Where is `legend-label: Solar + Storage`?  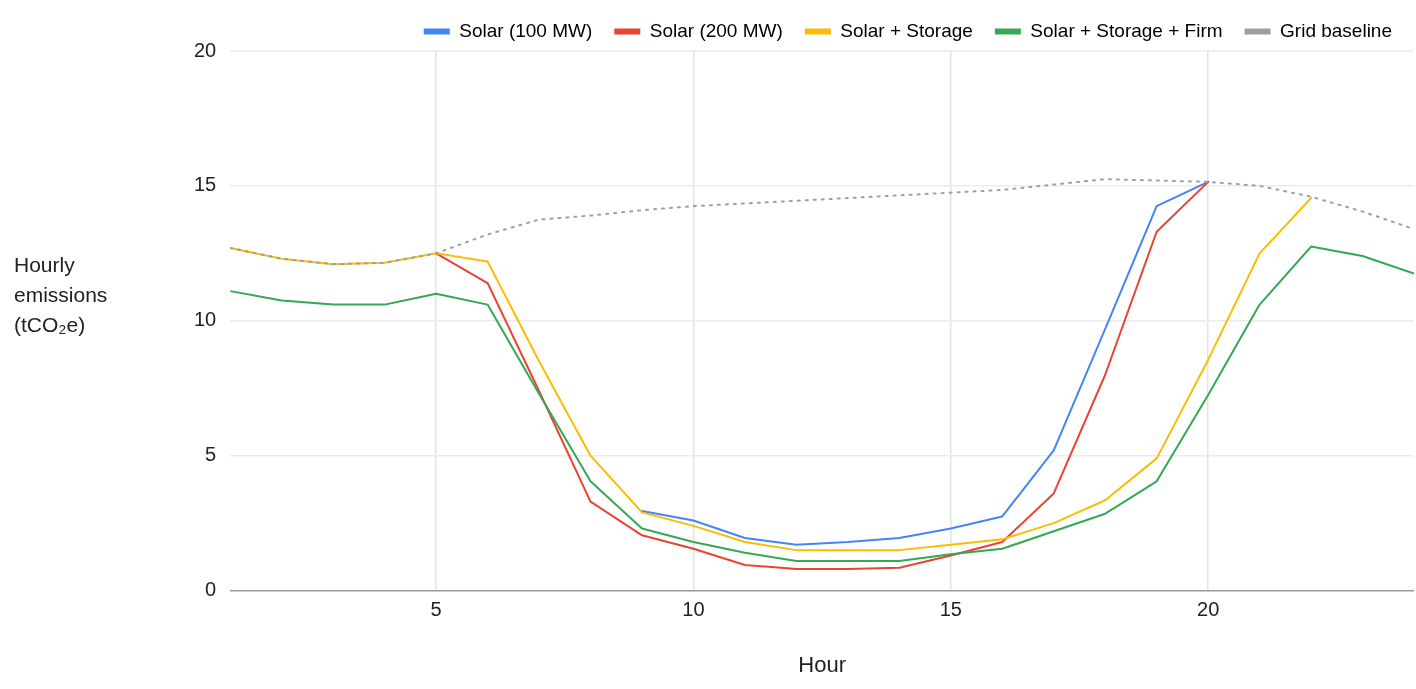 legend-label: Solar + Storage is located at coordinates (906, 30).